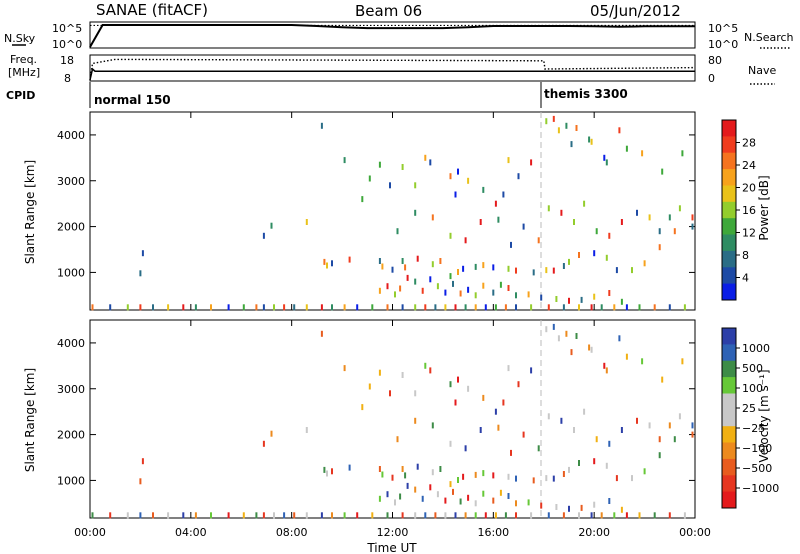  What do you see at coordinates (594, 532) in the screenshot?
I see `x-tick-label: 20:00` at bounding box center [594, 532].